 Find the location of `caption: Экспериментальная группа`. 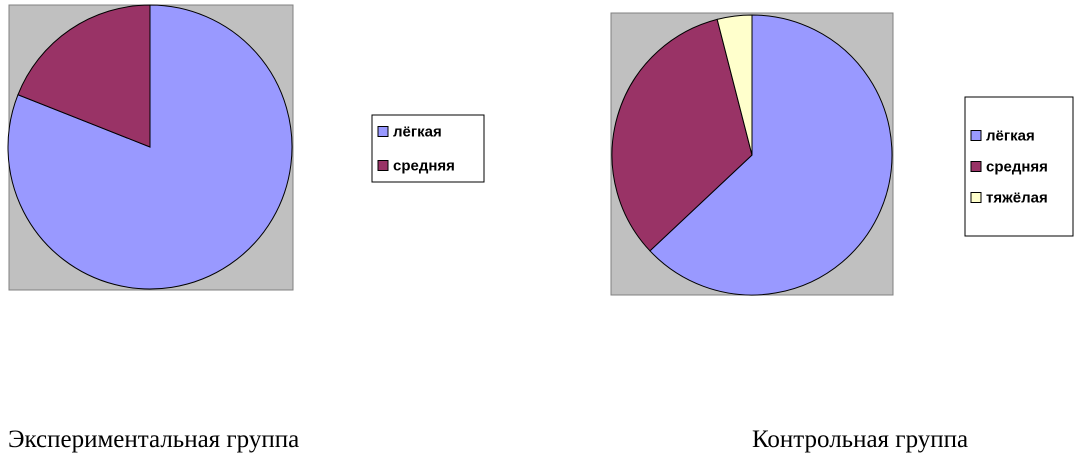

caption: Экспериментальная группа is located at coordinates (153, 439).